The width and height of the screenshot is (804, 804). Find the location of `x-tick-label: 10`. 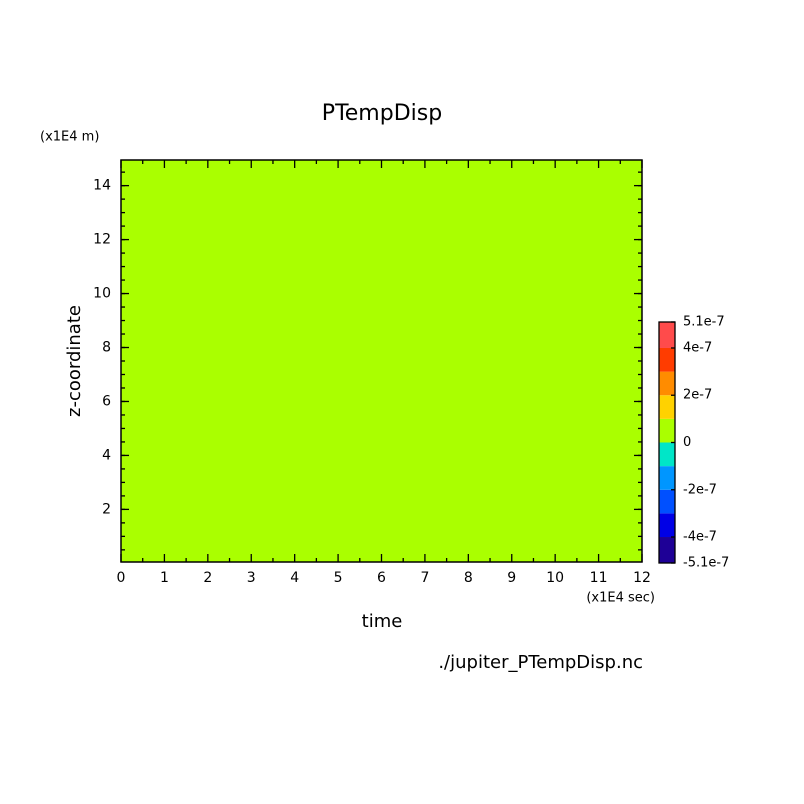

x-tick-label: 10 is located at coordinates (555, 578).